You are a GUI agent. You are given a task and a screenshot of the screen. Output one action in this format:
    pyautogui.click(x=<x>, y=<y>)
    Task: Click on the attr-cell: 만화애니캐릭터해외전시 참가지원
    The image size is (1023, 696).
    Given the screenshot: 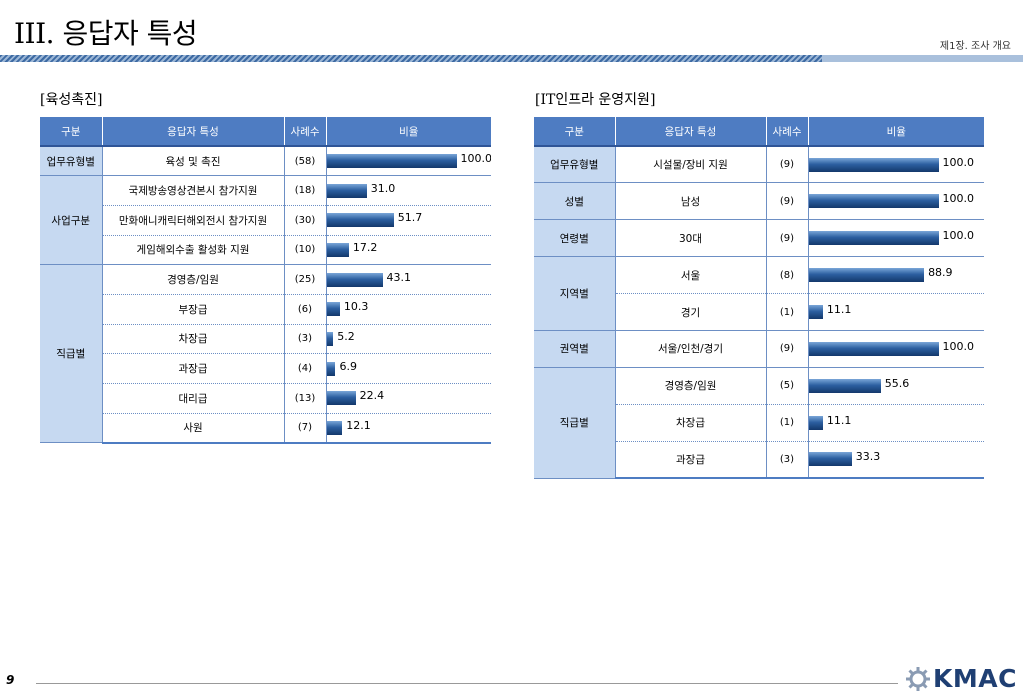 What is the action you would take?
    pyautogui.click(x=193, y=220)
    